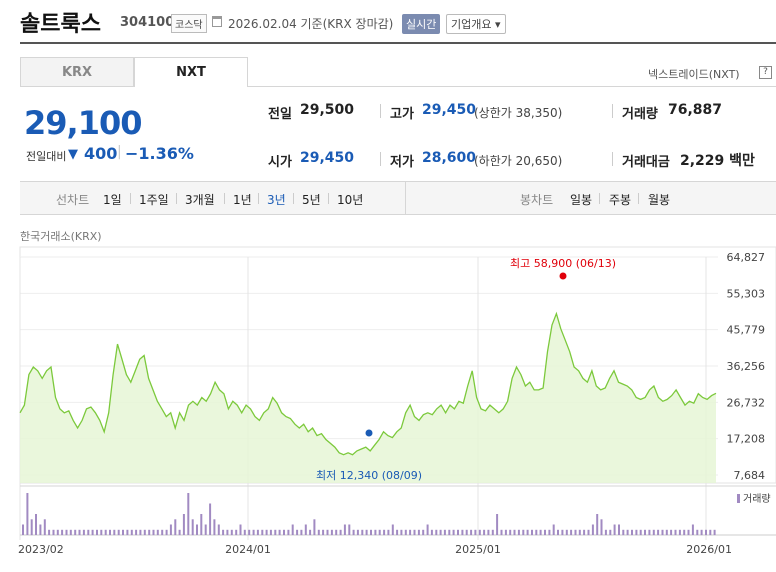 The image size is (776, 572). Describe the element at coordinates (581, 200) in the screenshot. I see `candle-daily: 일봉` at that location.